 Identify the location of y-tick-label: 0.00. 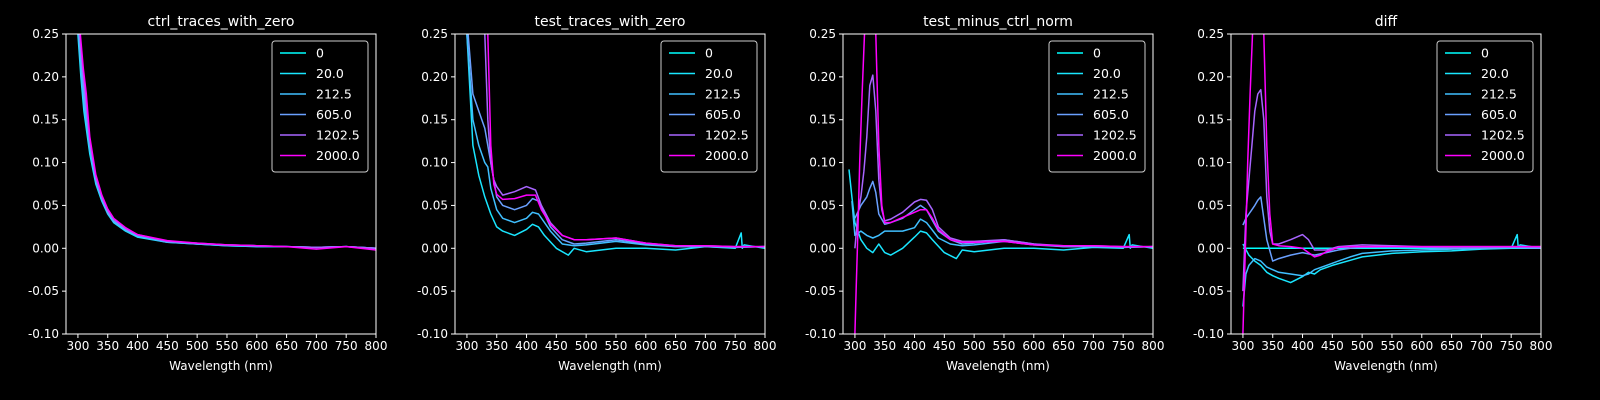
(434, 248).